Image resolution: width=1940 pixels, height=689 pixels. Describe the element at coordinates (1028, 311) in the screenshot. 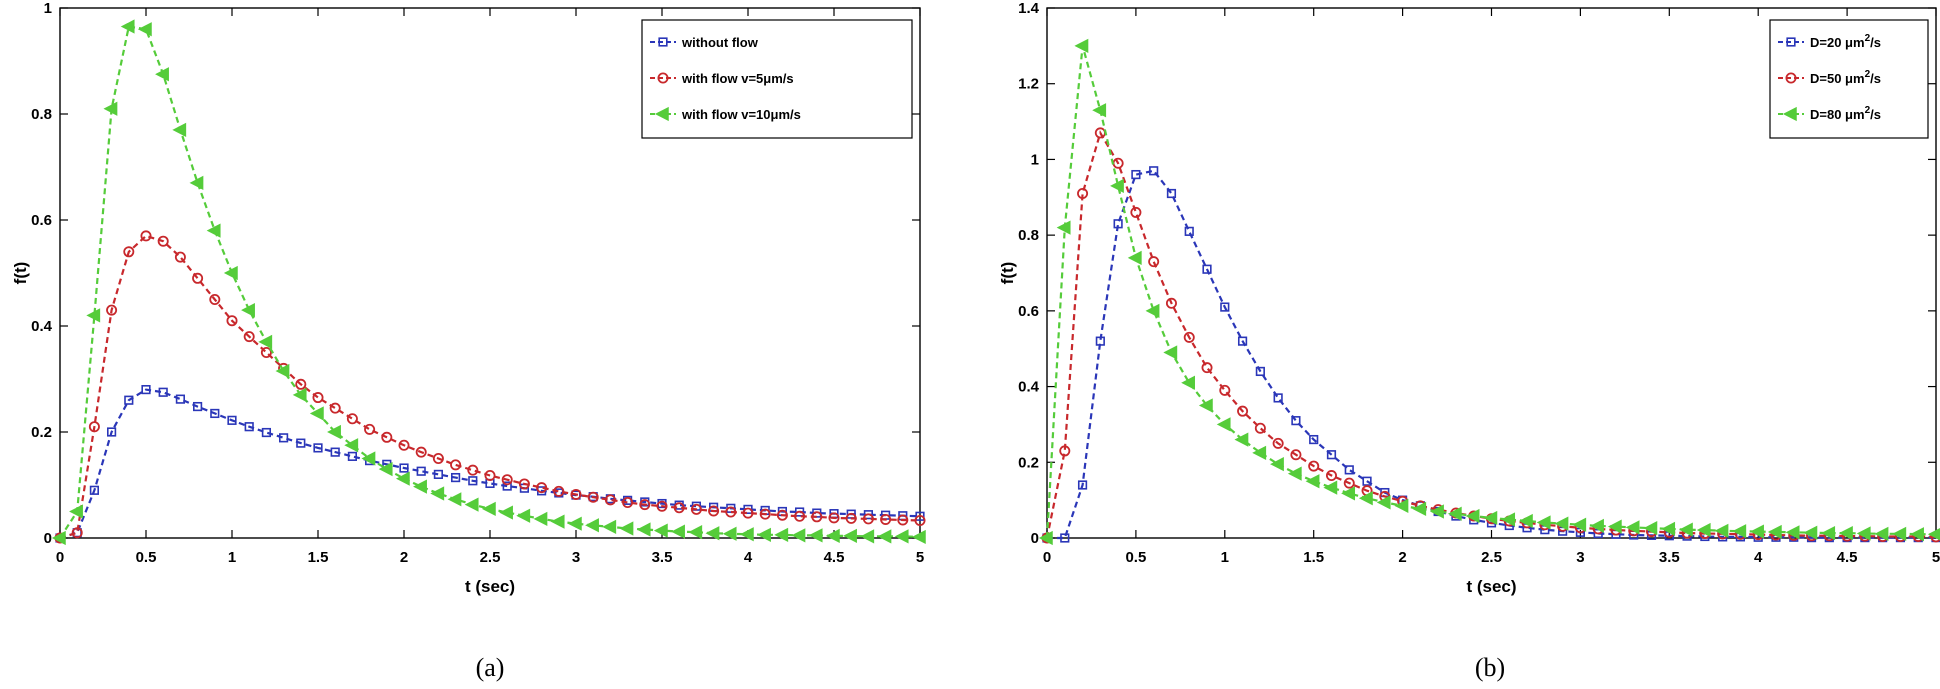

I see `y-tick-label: 0.6` at that location.